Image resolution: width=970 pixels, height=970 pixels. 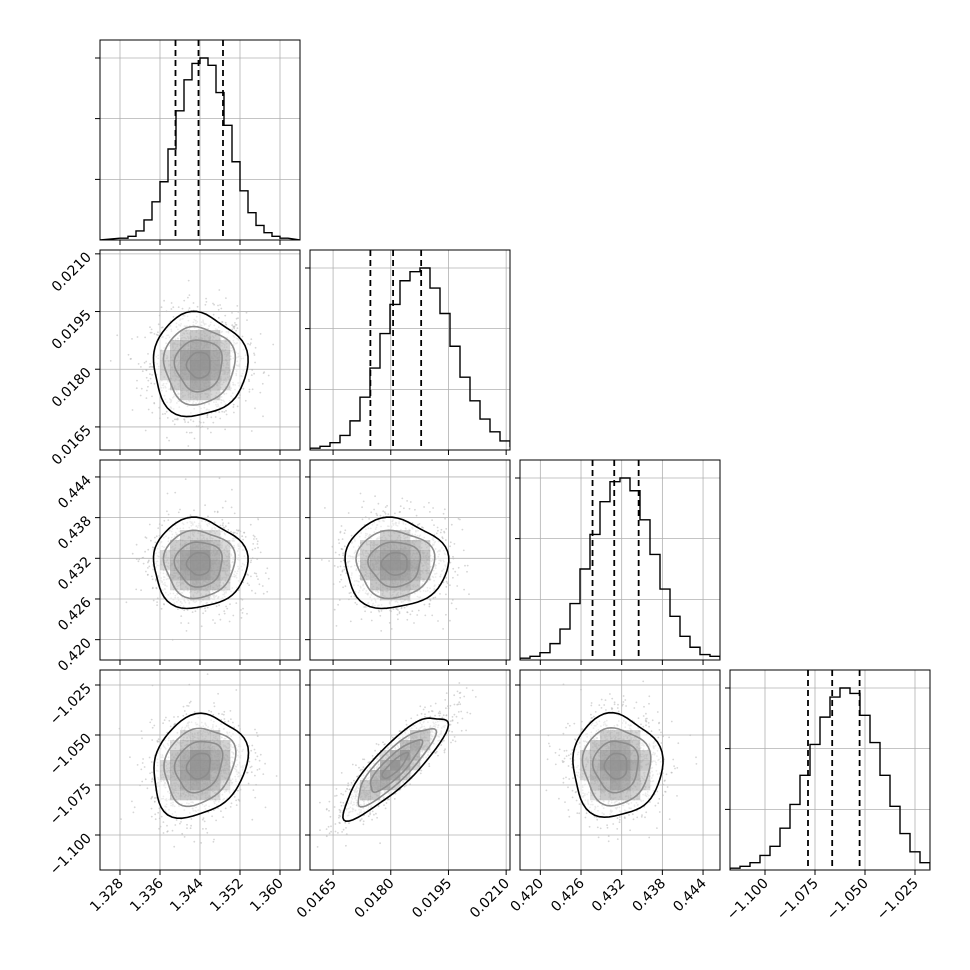 What do you see at coordinates (75, 492) in the screenshot?
I see `y-tick-label: 0.444` at bounding box center [75, 492].